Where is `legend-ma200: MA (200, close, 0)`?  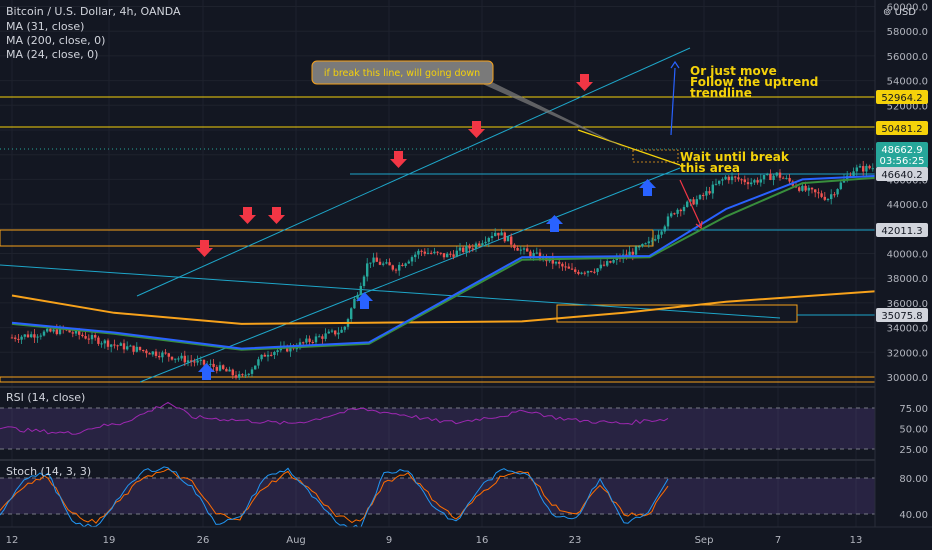
legend-ma200: MA (200, close, 0) is located at coordinates (56, 40).